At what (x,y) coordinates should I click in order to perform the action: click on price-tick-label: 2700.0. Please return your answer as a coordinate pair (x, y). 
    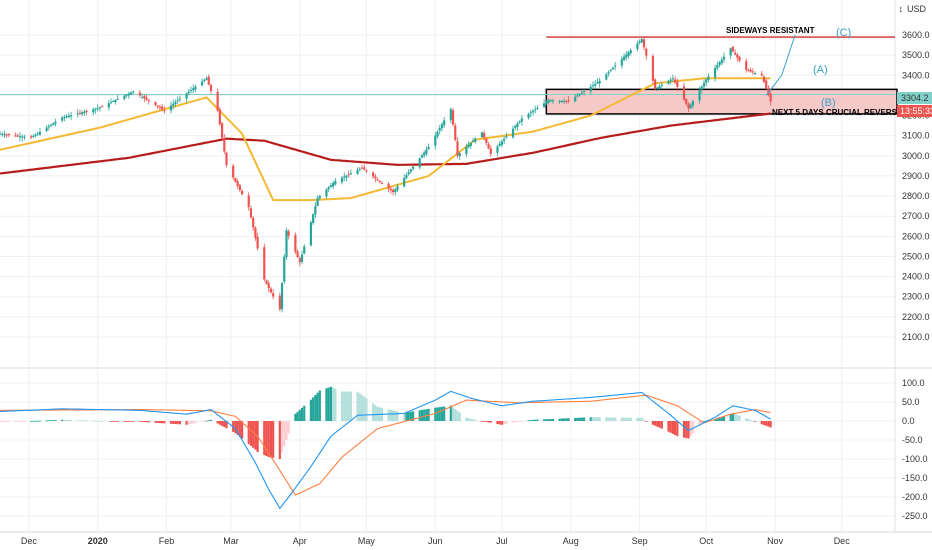
    Looking at the image, I should click on (916, 216).